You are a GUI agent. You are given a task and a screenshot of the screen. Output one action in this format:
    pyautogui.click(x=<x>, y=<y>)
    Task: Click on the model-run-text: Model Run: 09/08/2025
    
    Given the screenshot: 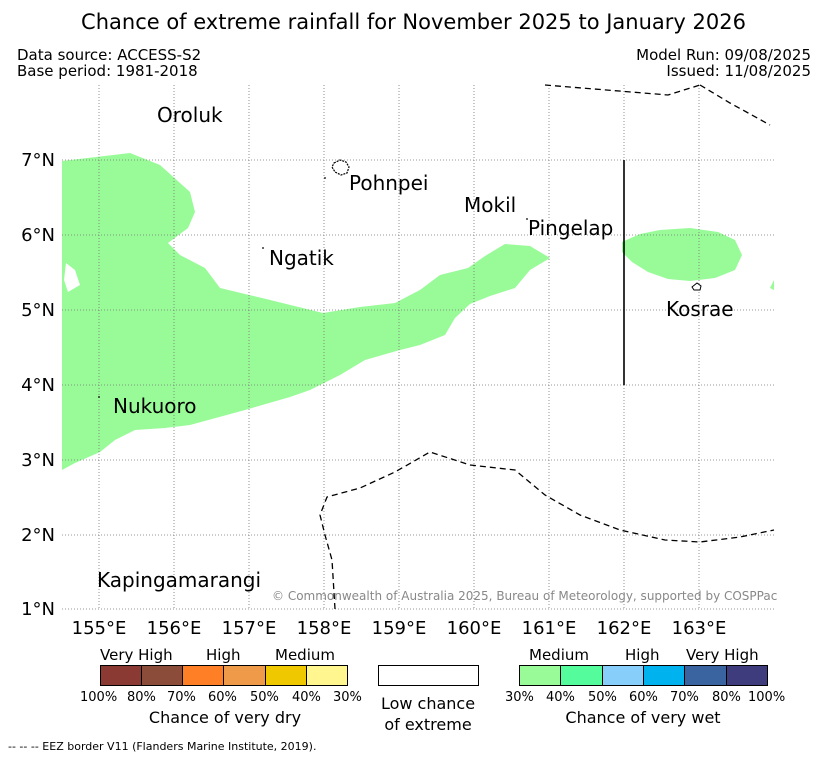 What is the action you would take?
    pyautogui.click(x=723, y=55)
    